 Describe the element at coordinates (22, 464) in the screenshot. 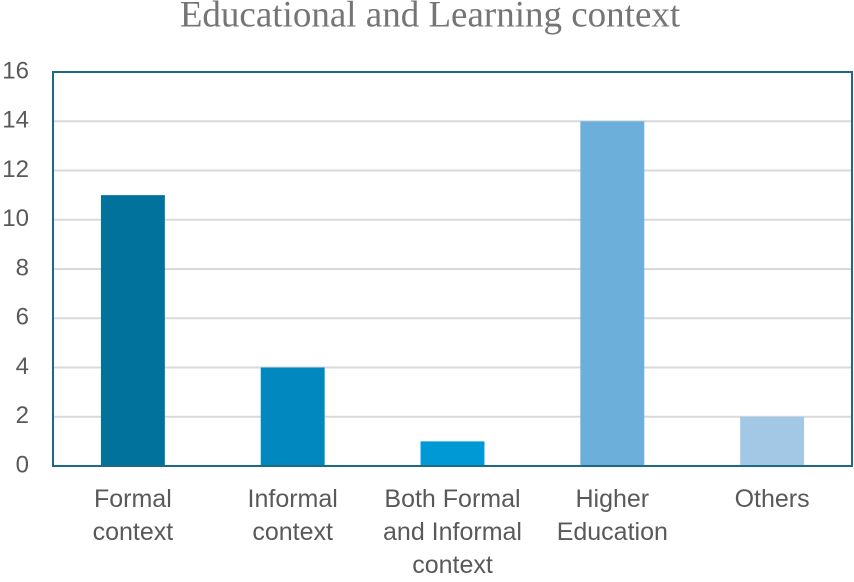

I see `y-tick-label: 0` at that location.